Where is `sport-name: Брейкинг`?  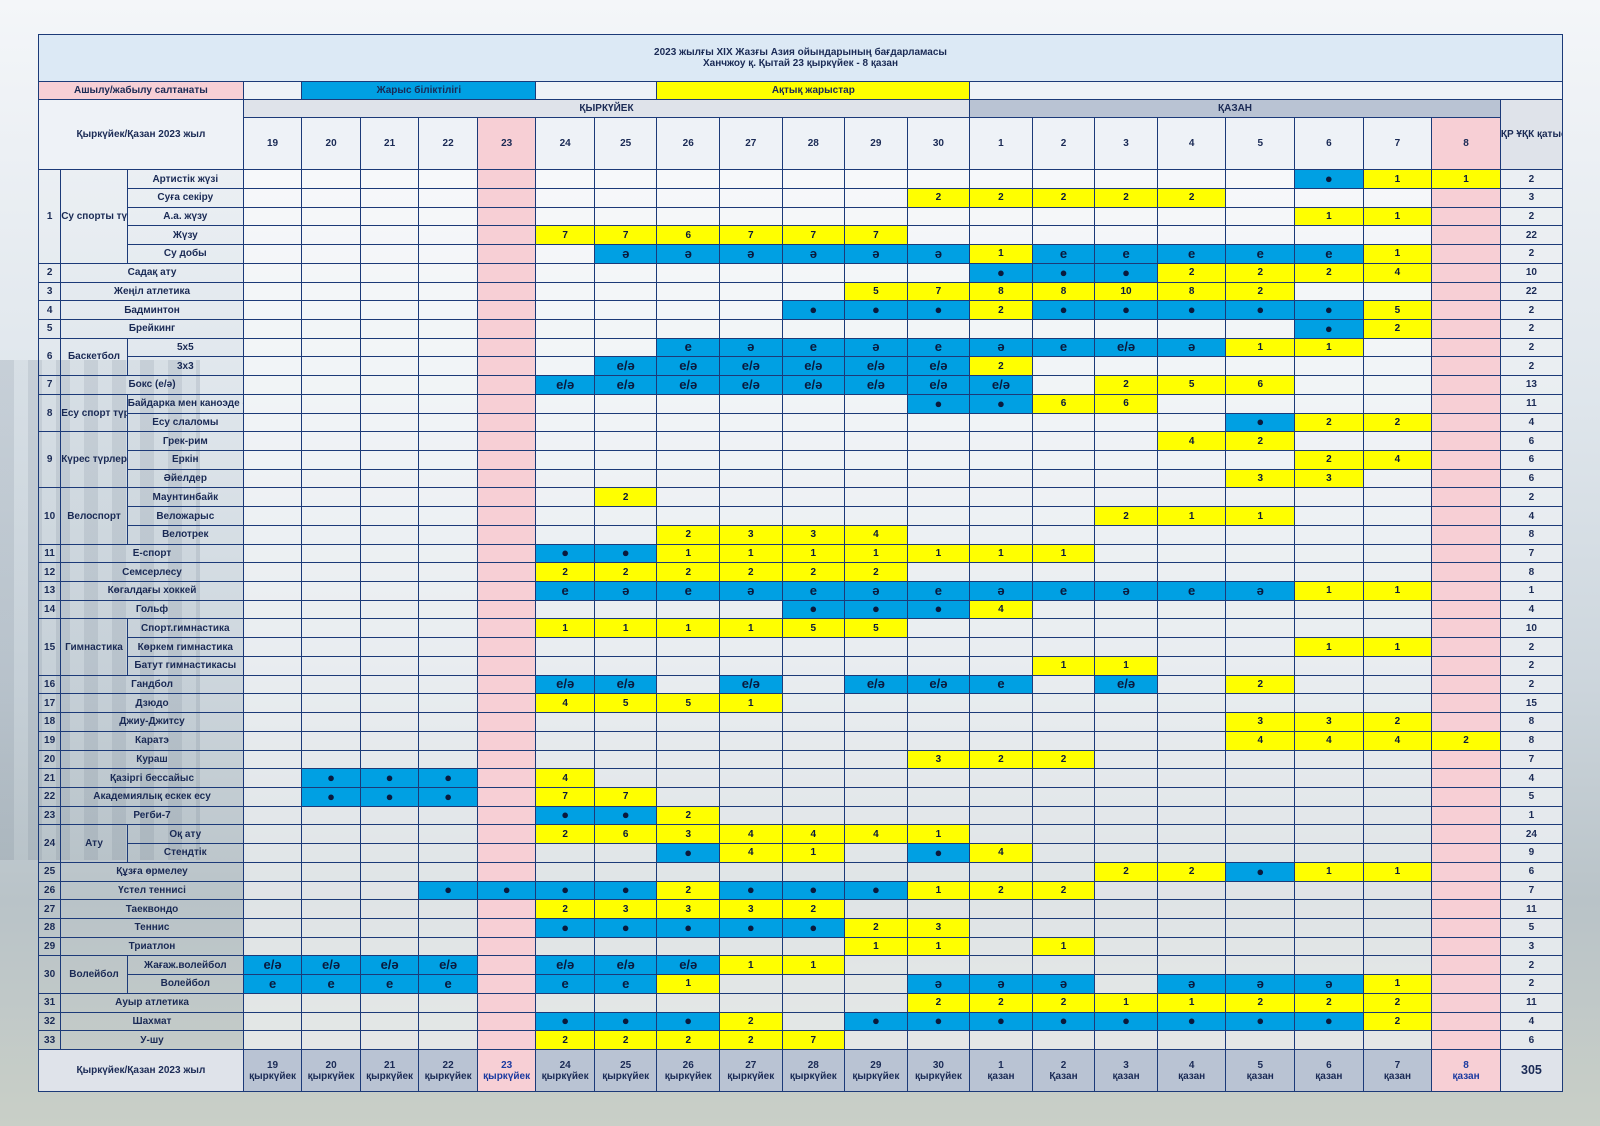
sport-name: Брейкинг is located at coordinates (152, 328).